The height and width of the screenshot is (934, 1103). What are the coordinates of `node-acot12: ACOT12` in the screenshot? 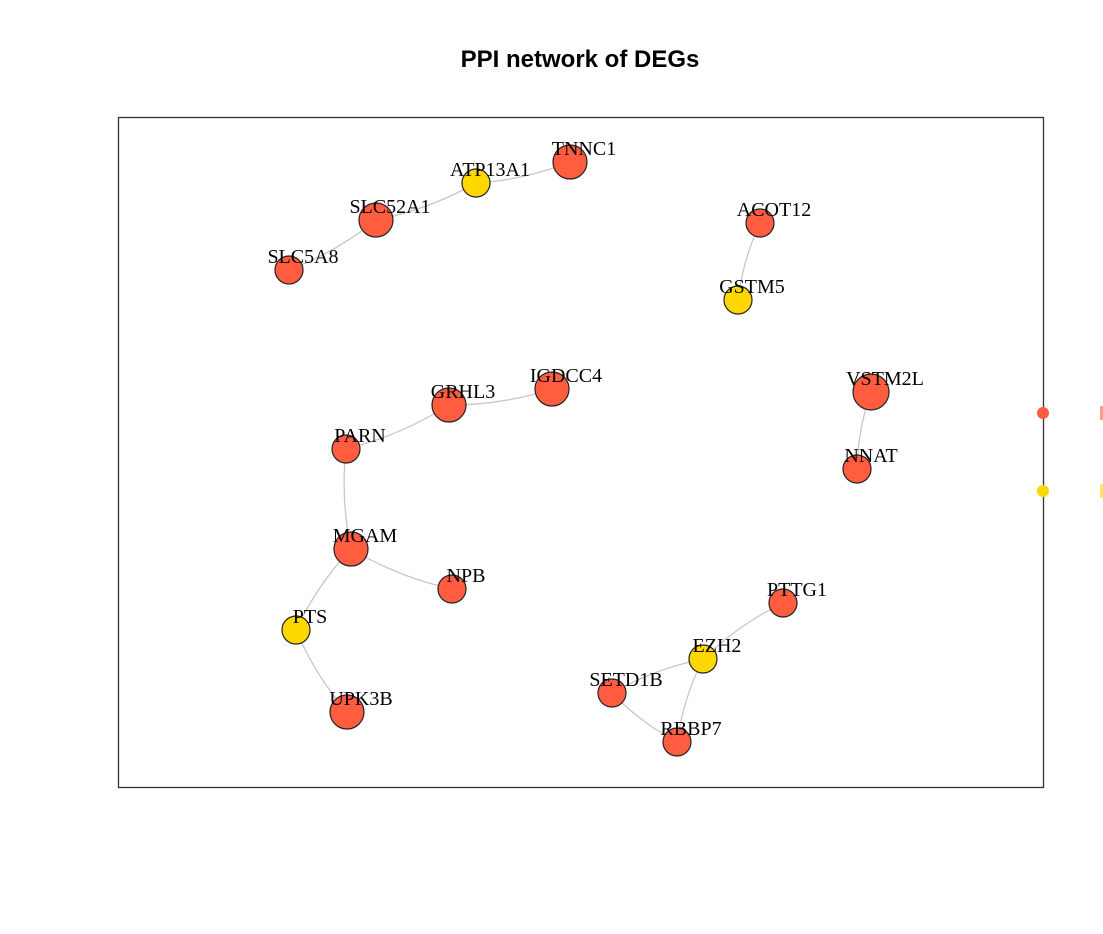 It's located at (774, 218).